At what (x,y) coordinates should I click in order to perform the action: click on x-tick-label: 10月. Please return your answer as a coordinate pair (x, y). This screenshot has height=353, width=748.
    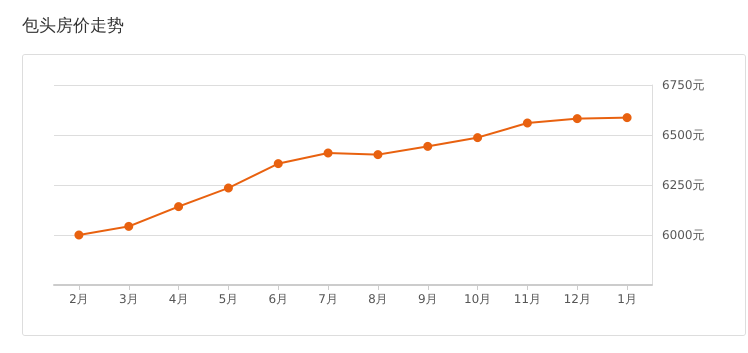
    Looking at the image, I should click on (478, 299).